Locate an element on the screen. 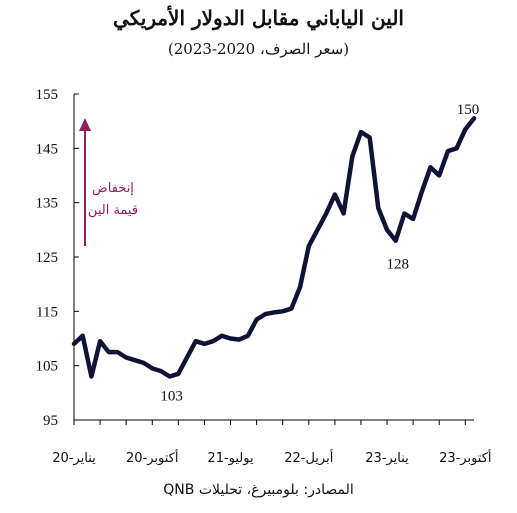 The height and width of the screenshot is (513, 517). source-note: المصادر: بلومبيرغ، تحليلات QNB is located at coordinates (258, 490).